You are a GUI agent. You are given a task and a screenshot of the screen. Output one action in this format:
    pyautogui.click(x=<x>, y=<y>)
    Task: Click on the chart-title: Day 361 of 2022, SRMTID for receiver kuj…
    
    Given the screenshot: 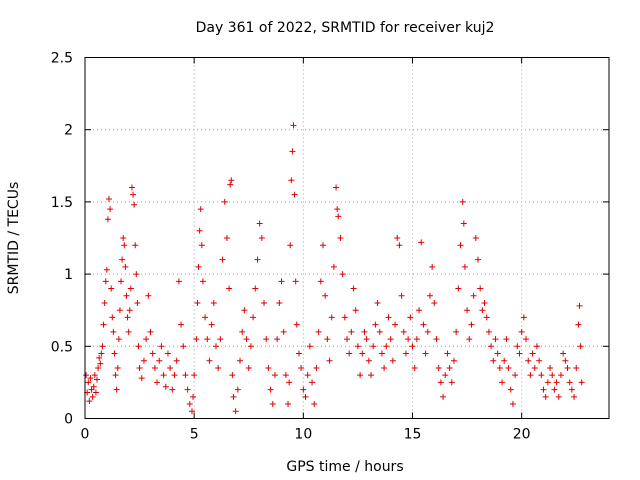 What is the action you would take?
    pyautogui.click(x=345, y=28)
    